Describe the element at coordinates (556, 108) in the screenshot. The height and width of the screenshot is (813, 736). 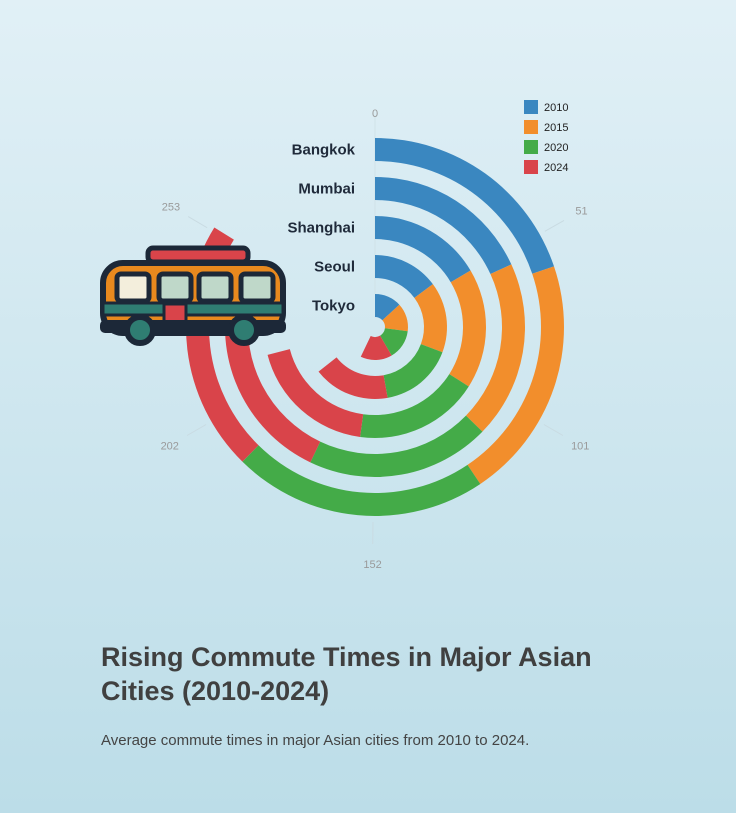
I see `legend-label: 2010` at that location.